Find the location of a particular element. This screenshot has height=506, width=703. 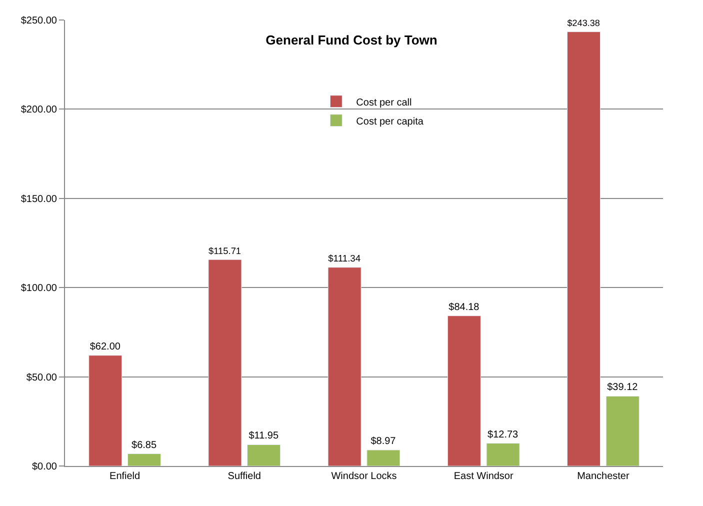

text: General Fund Cost by Town is located at coordinates (352, 40).